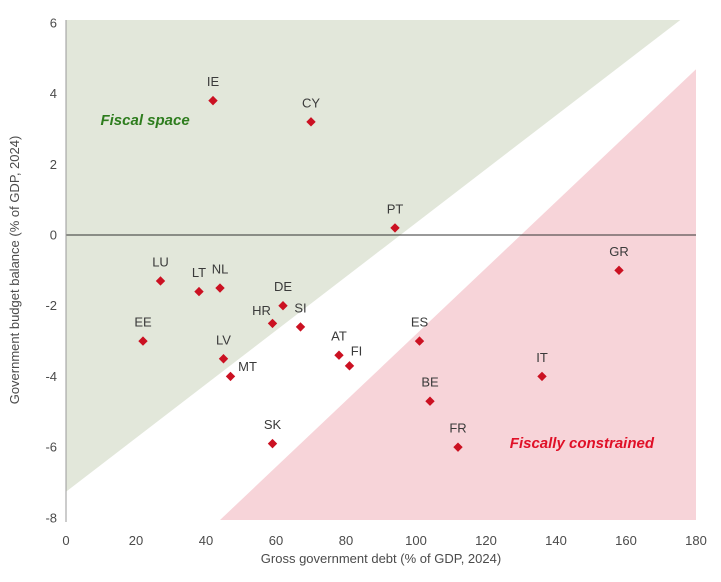 This screenshot has height=582, width=721. I want to click on data-point-FI, so click(349, 366).